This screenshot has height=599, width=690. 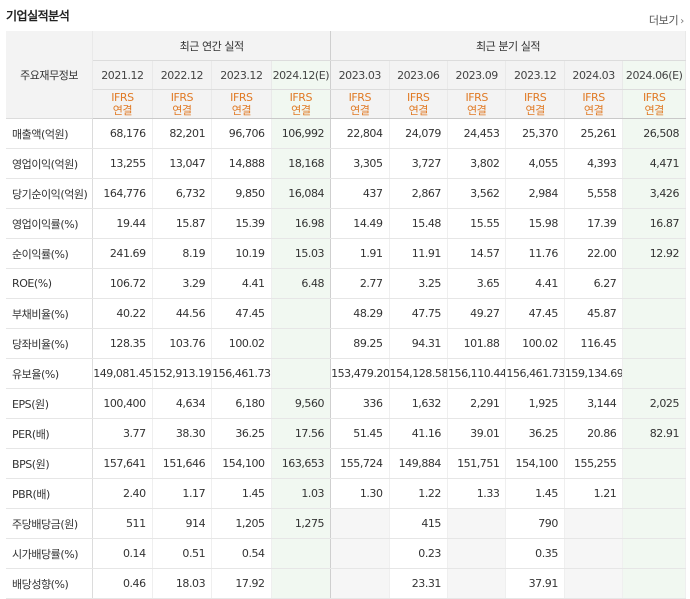 What do you see at coordinates (477, 223) in the screenshot?
I see `table-cell: 15.55` at bounding box center [477, 223].